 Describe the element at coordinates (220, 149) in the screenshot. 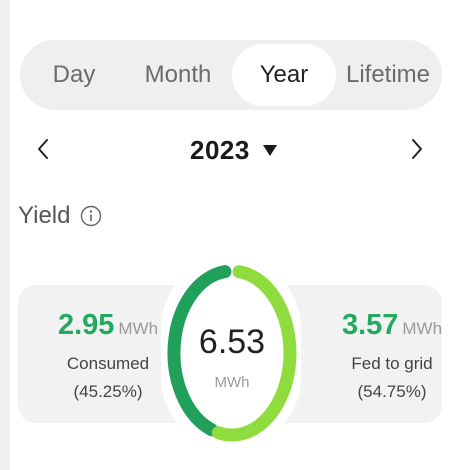

I see `selected-year: 2023` at that location.